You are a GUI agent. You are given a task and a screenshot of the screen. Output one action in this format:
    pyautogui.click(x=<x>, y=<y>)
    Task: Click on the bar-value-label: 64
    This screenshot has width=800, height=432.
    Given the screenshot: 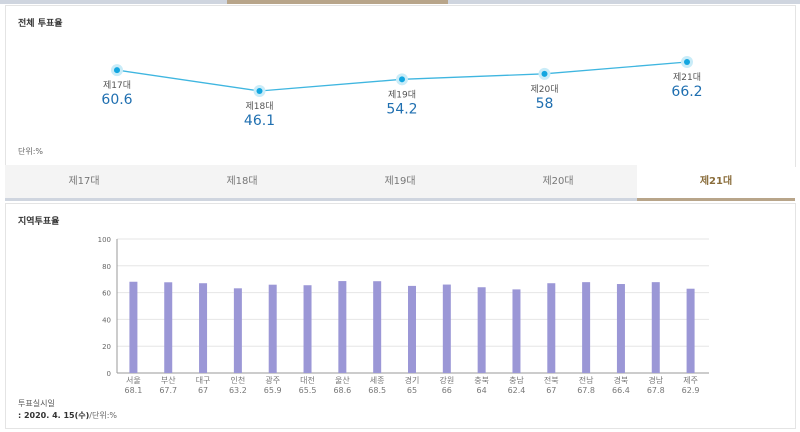 What is the action you would take?
    pyautogui.click(x=482, y=390)
    